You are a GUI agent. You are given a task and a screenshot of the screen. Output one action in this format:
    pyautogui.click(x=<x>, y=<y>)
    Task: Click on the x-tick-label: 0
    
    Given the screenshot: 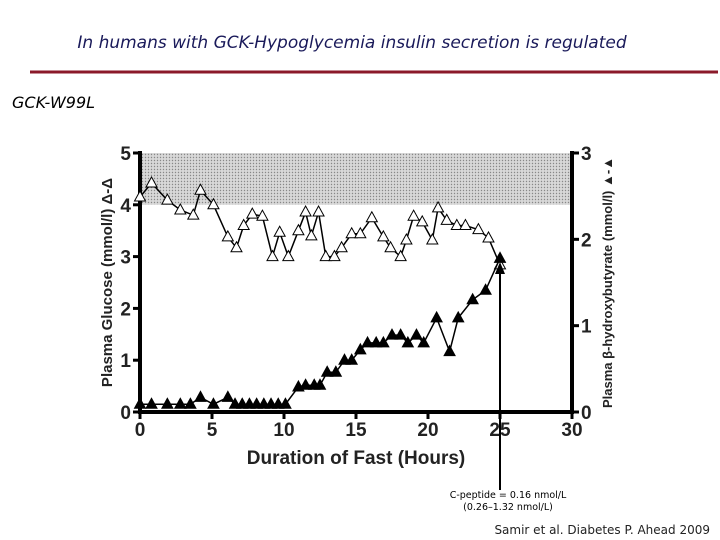 What is the action you would take?
    pyautogui.click(x=140, y=430)
    